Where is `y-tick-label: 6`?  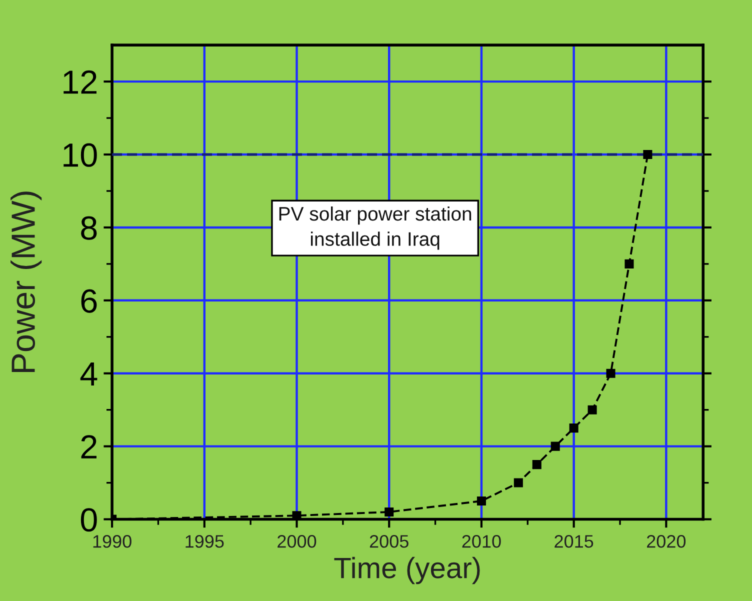 y-tick-label: 6 is located at coordinates (89, 301).